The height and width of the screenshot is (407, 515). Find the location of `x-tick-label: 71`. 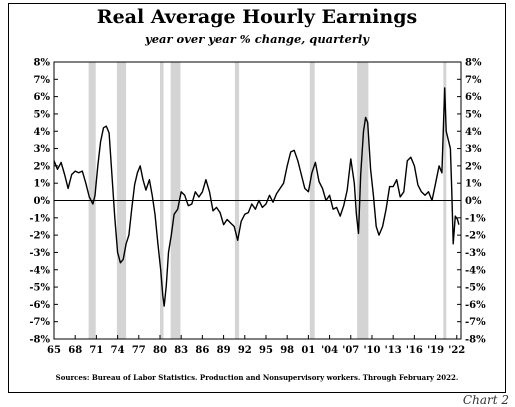

x-tick-label: 71 is located at coordinates (96, 350).